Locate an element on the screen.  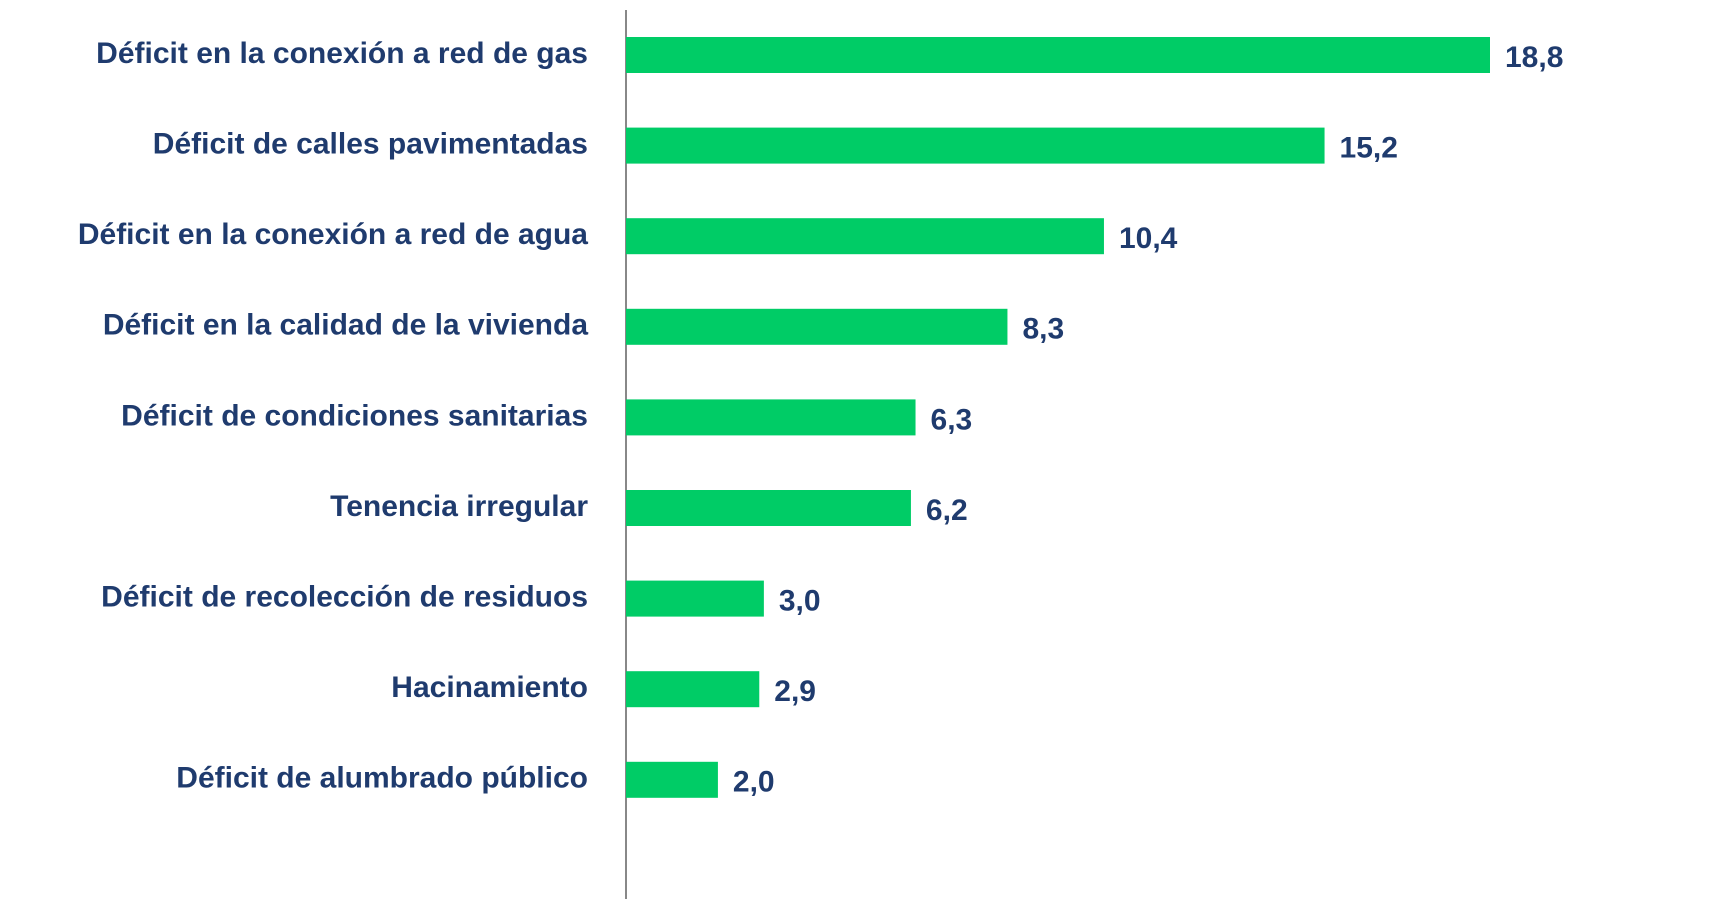
category-label: Déficit en la conexión a red de gas is located at coordinates (342, 53).